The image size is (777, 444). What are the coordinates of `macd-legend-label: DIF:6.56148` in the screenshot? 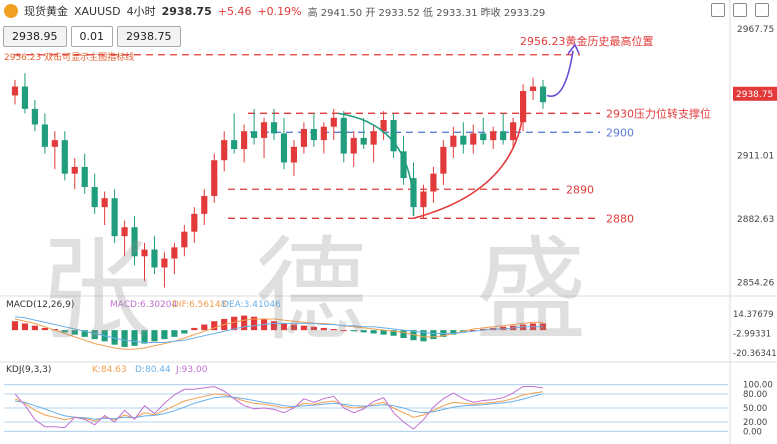 It's located at (199, 305).